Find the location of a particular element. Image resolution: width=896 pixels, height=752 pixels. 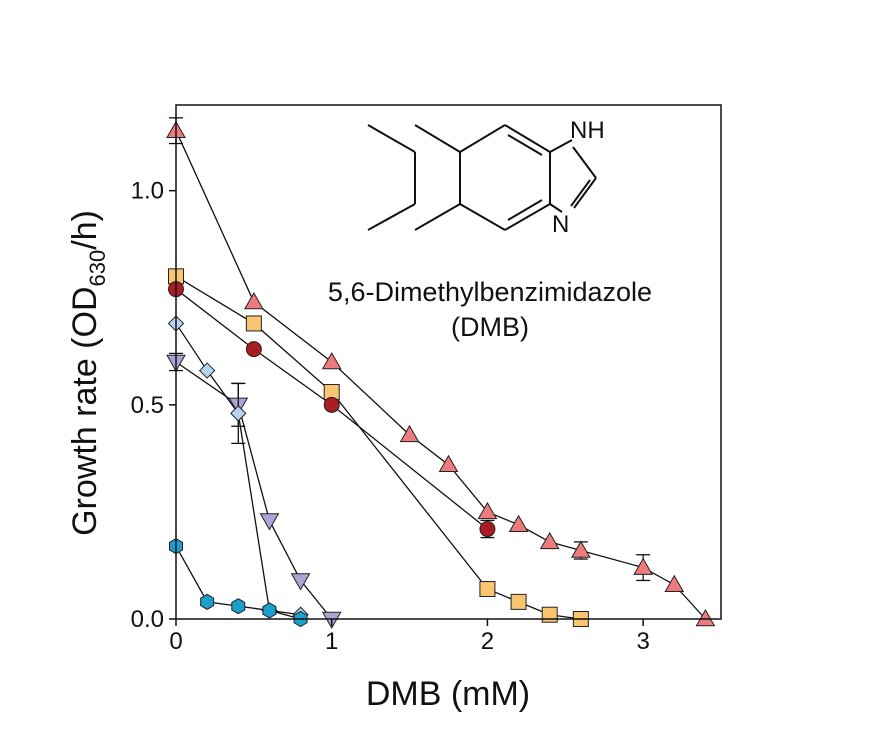

x-tick-label: 2 is located at coordinates (487, 641).